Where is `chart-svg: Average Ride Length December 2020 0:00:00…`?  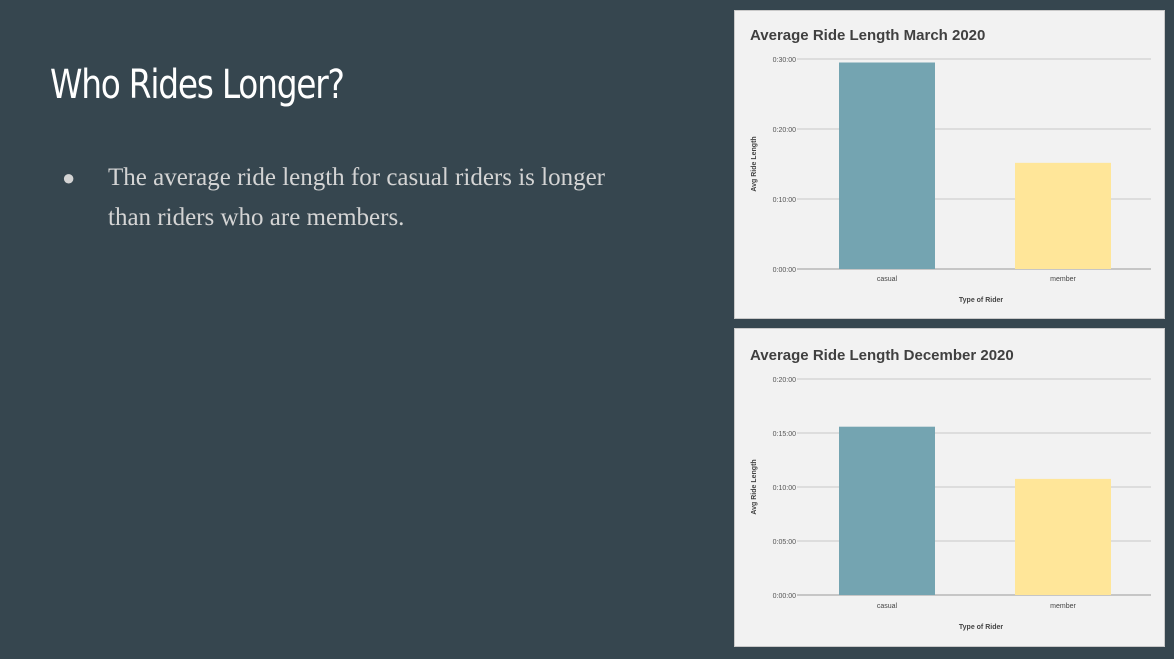 chart-svg: Average Ride Length December 2020 0:00:00… is located at coordinates (950, 489).